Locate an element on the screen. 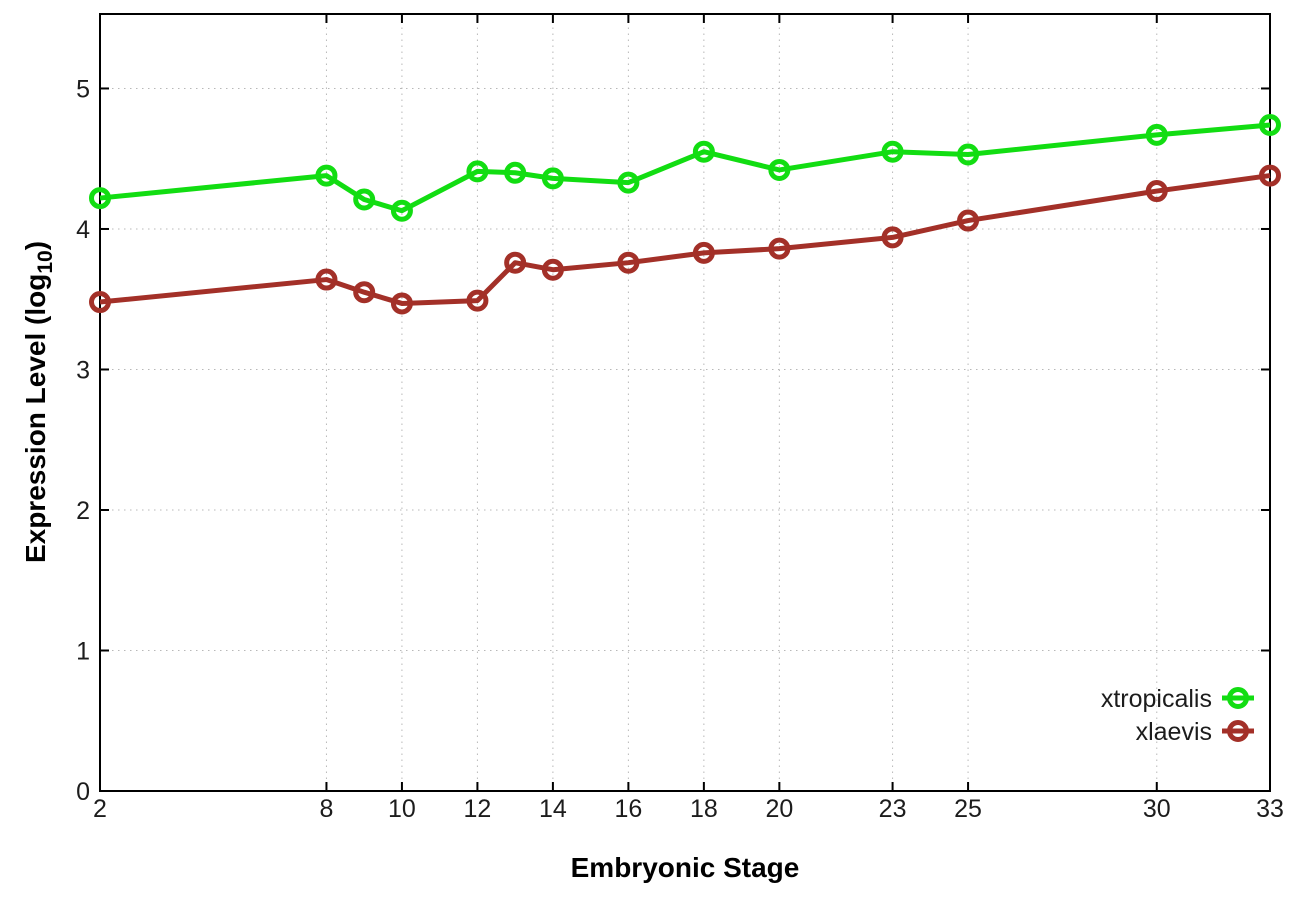 The height and width of the screenshot is (907, 1296). legend-label-xtropicalis: xtropicalis is located at coordinates (1156, 699).